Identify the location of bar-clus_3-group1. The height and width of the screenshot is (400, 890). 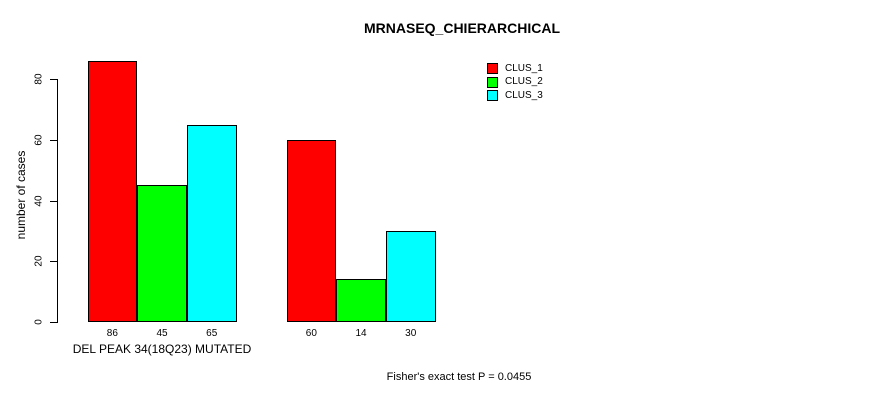
(211, 223).